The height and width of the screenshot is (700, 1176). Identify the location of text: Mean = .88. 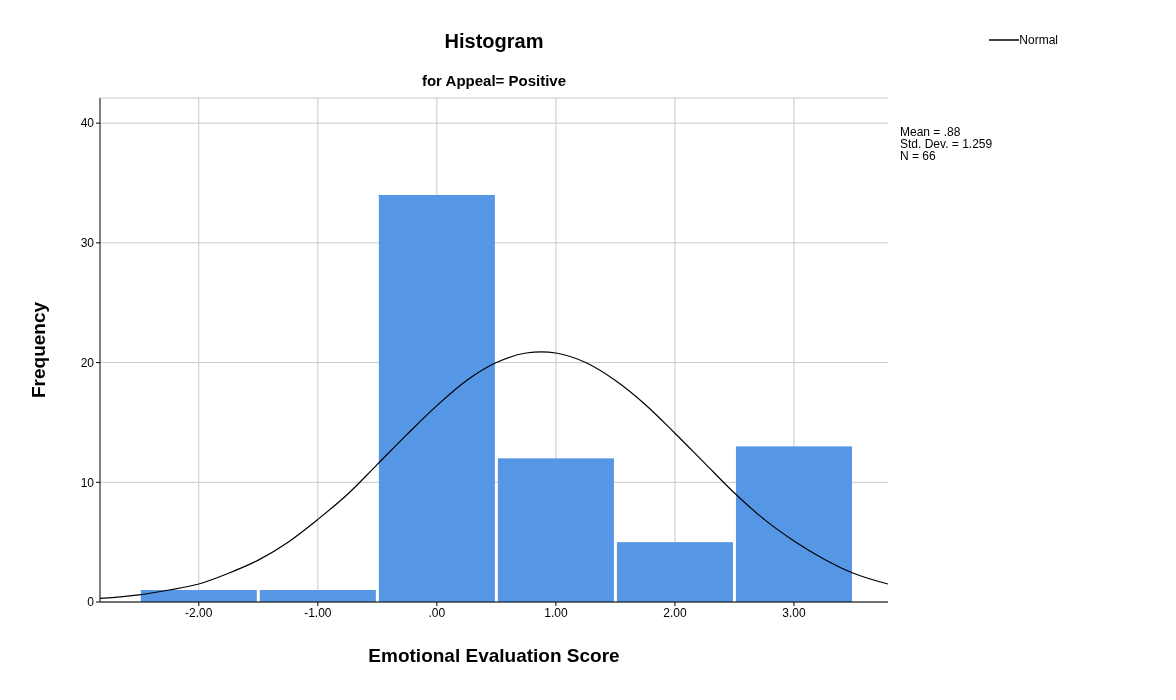
(931, 132).